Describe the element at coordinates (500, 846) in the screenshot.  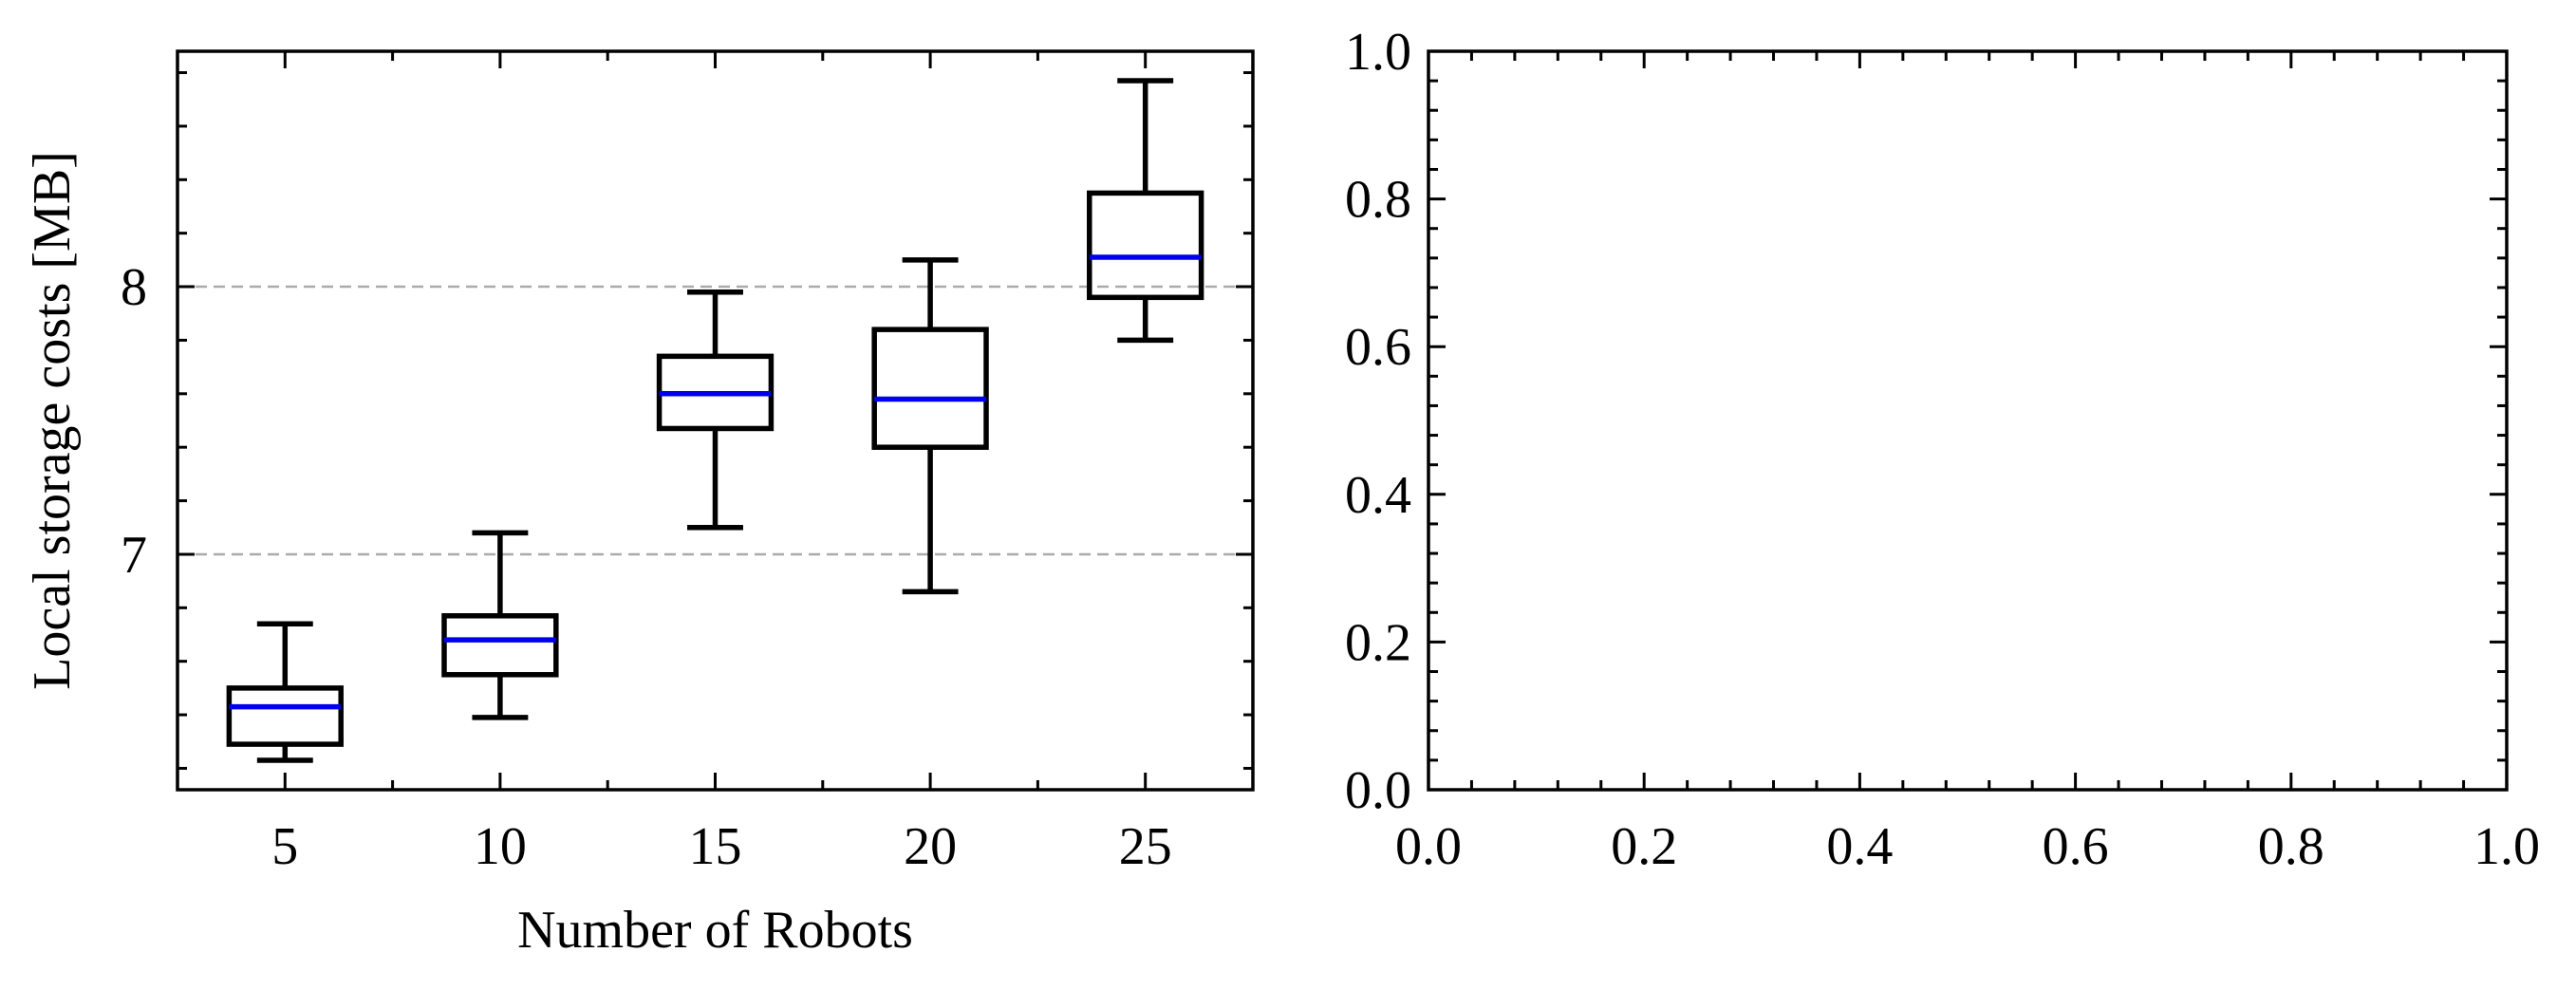
I see `x-tick-label: 10` at that location.